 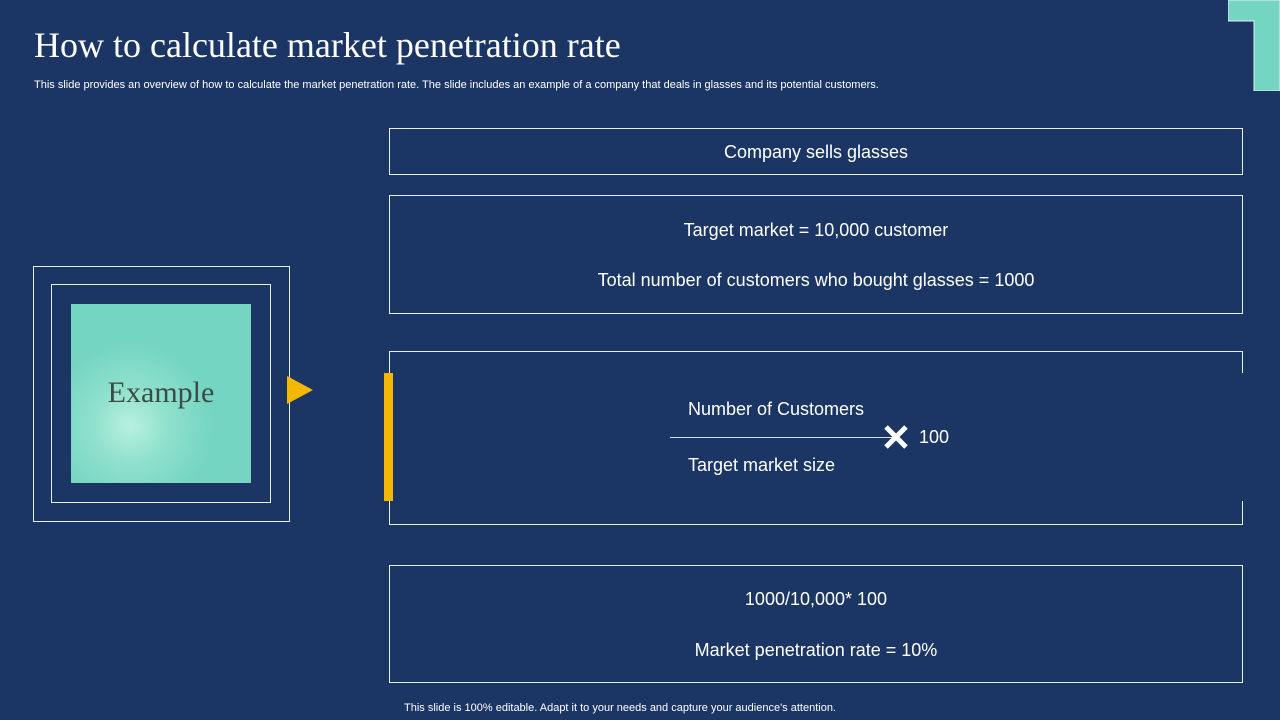 I want to click on multiply-icon, so click(x=896, y=437).